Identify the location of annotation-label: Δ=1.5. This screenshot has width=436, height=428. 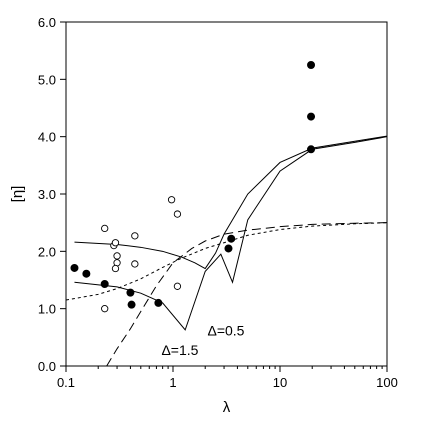
(179, 350).